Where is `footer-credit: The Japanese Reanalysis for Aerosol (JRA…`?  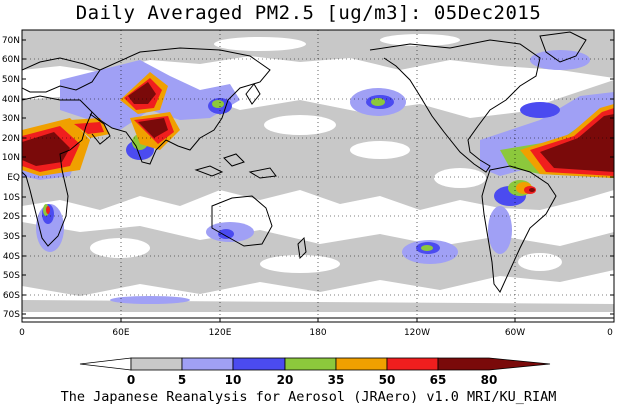 footer-credit: The Japanese Reanalysis for Aerosol (JRA… is located at coordinates (308, 397).